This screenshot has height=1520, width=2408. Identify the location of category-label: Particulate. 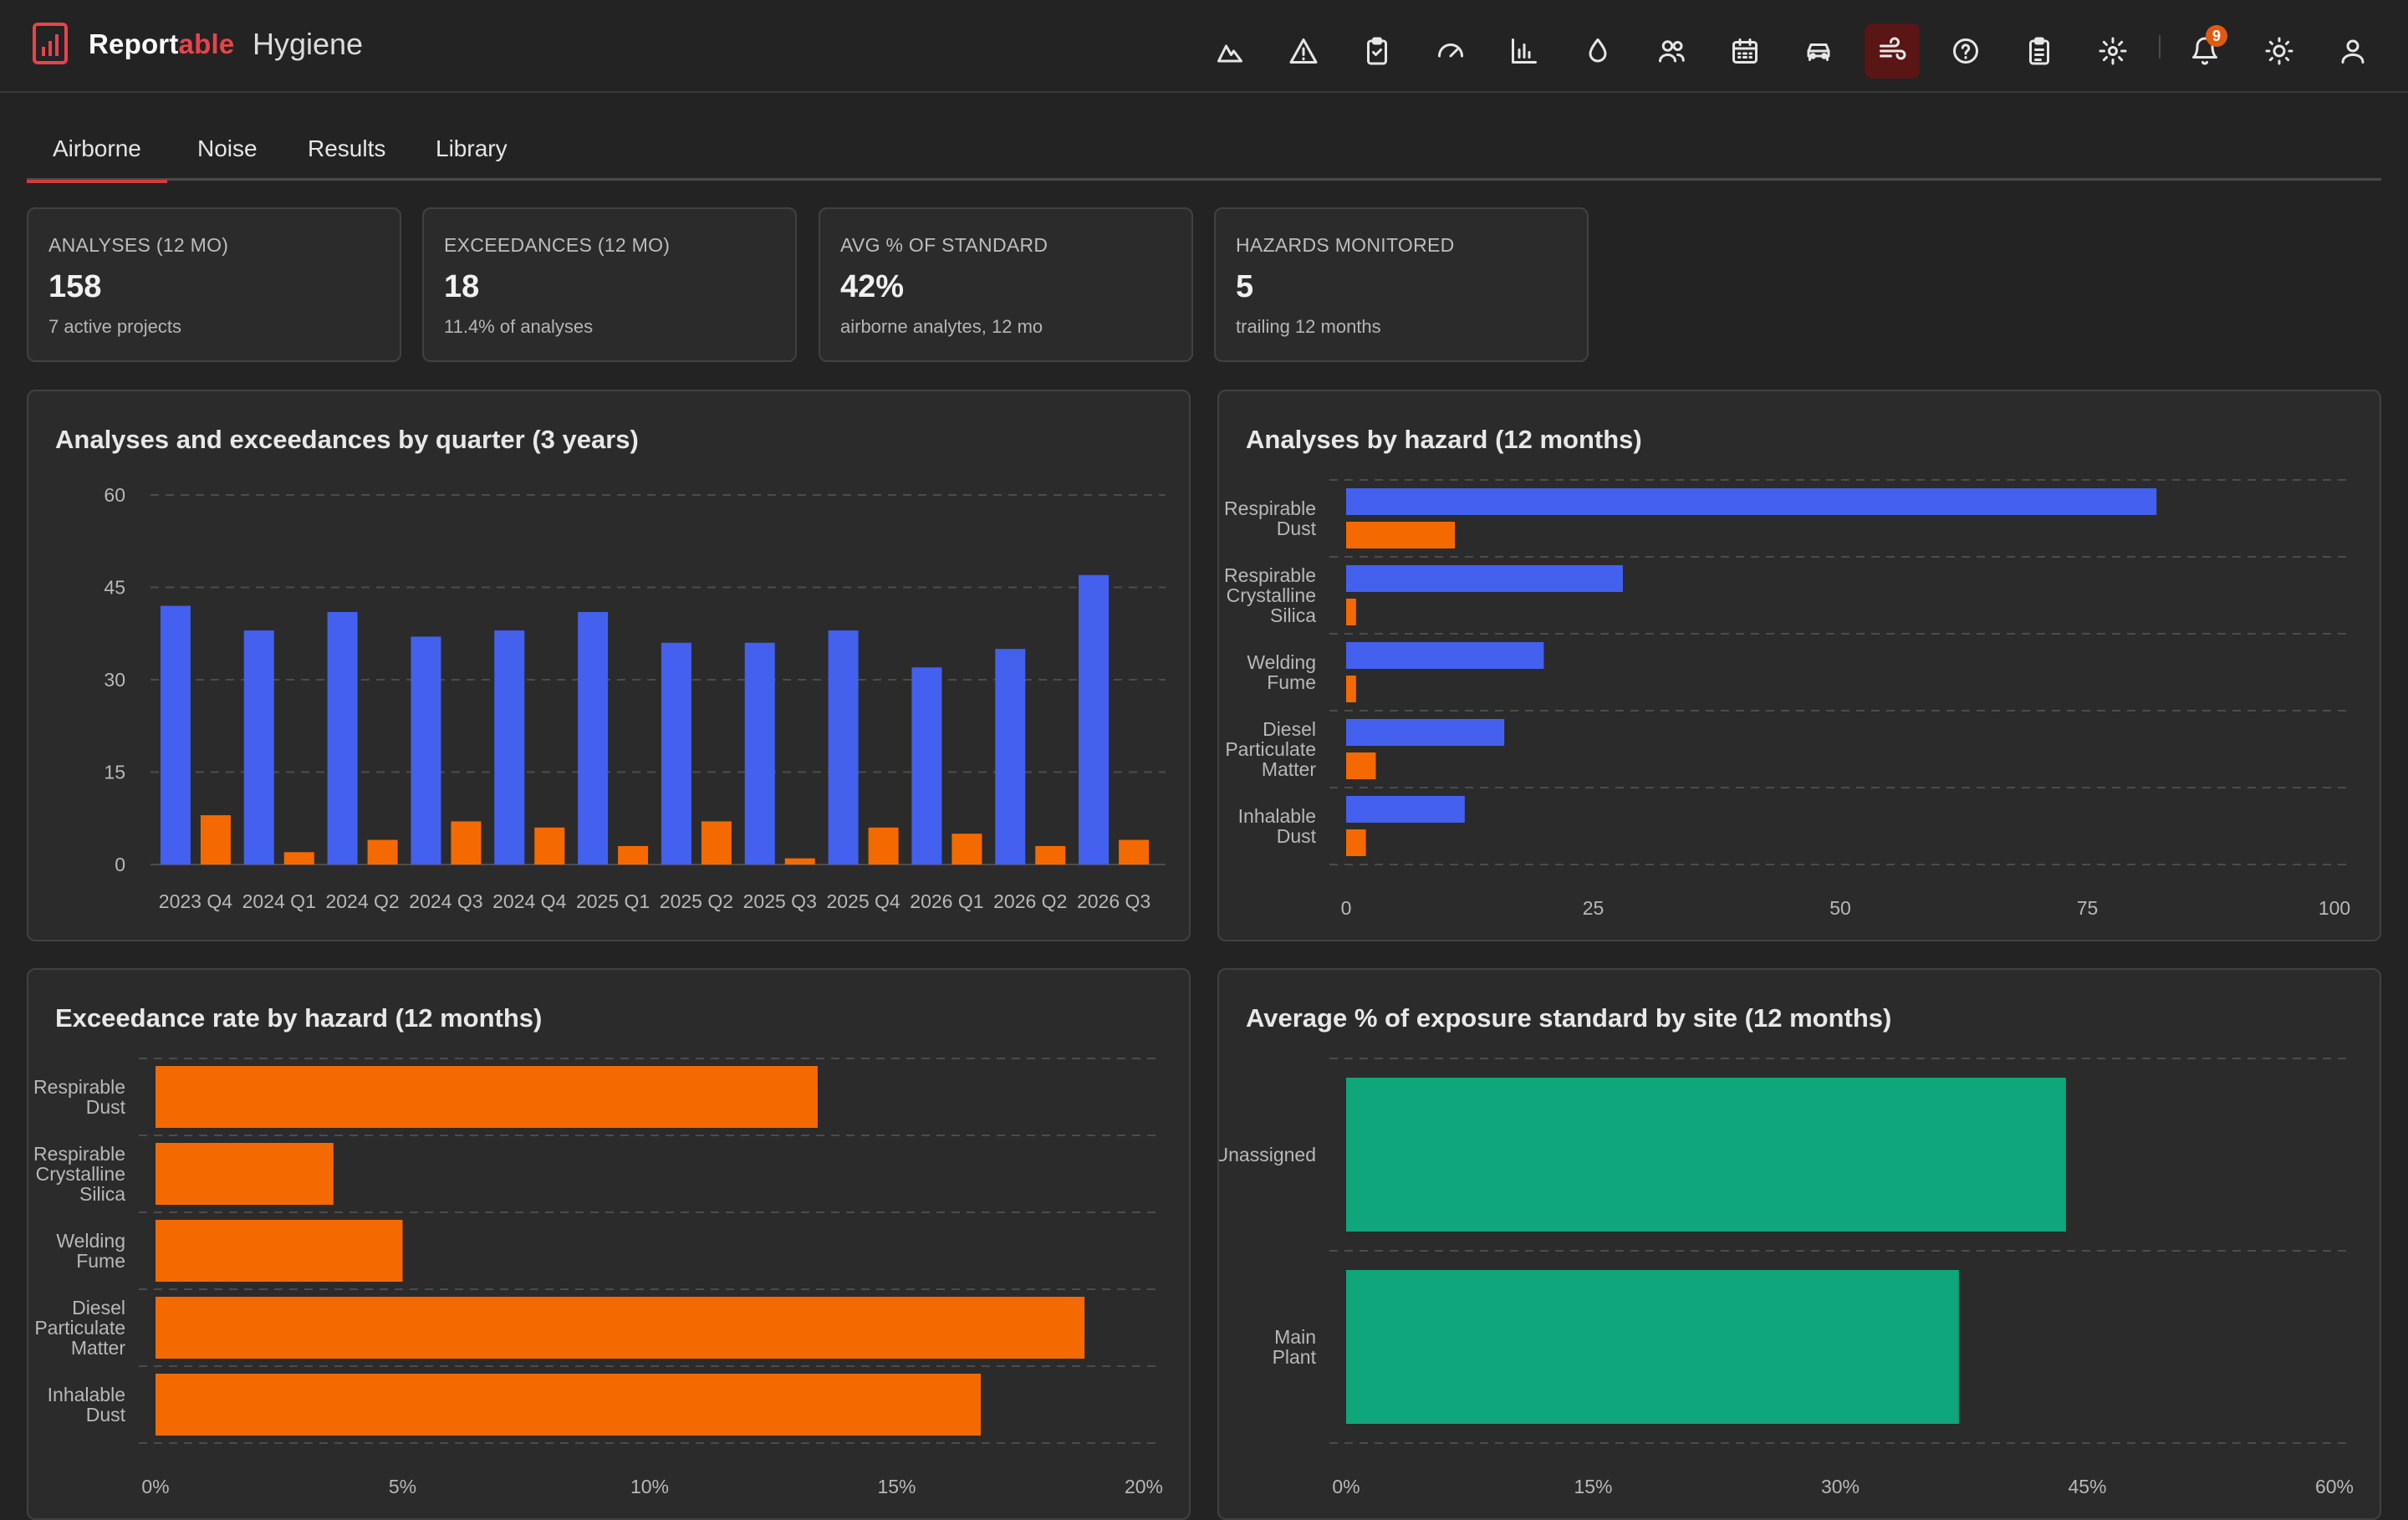
(1271, 749).